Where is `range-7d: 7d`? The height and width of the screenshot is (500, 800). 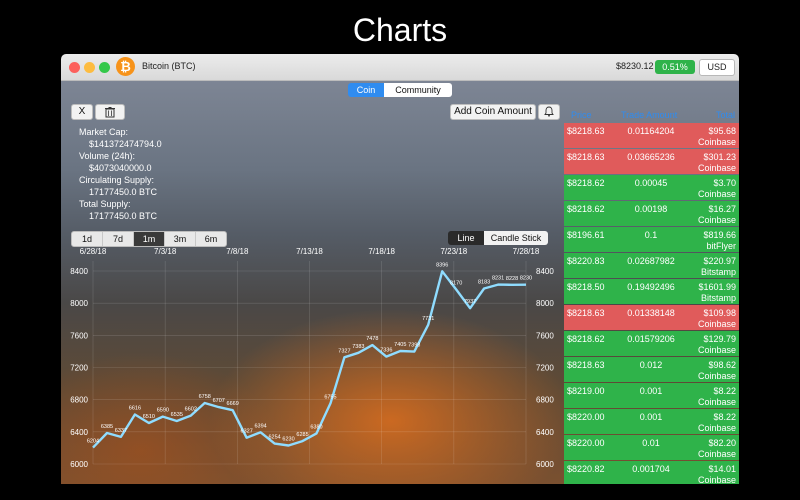
range-7d: 7d is located at coordinates (118, 239).